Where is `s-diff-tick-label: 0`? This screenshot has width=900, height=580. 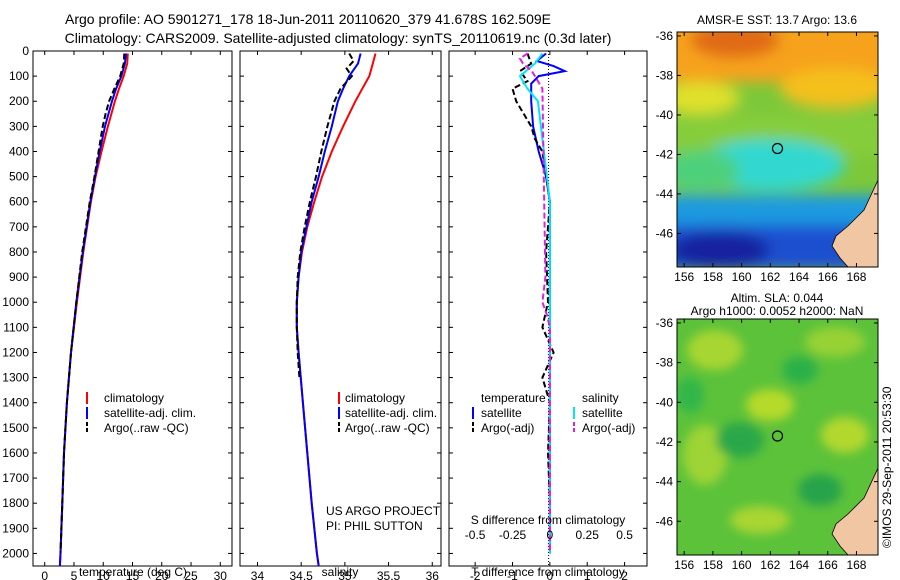 s-diff-tick-label: 0 is located at coordinates (550, 535).